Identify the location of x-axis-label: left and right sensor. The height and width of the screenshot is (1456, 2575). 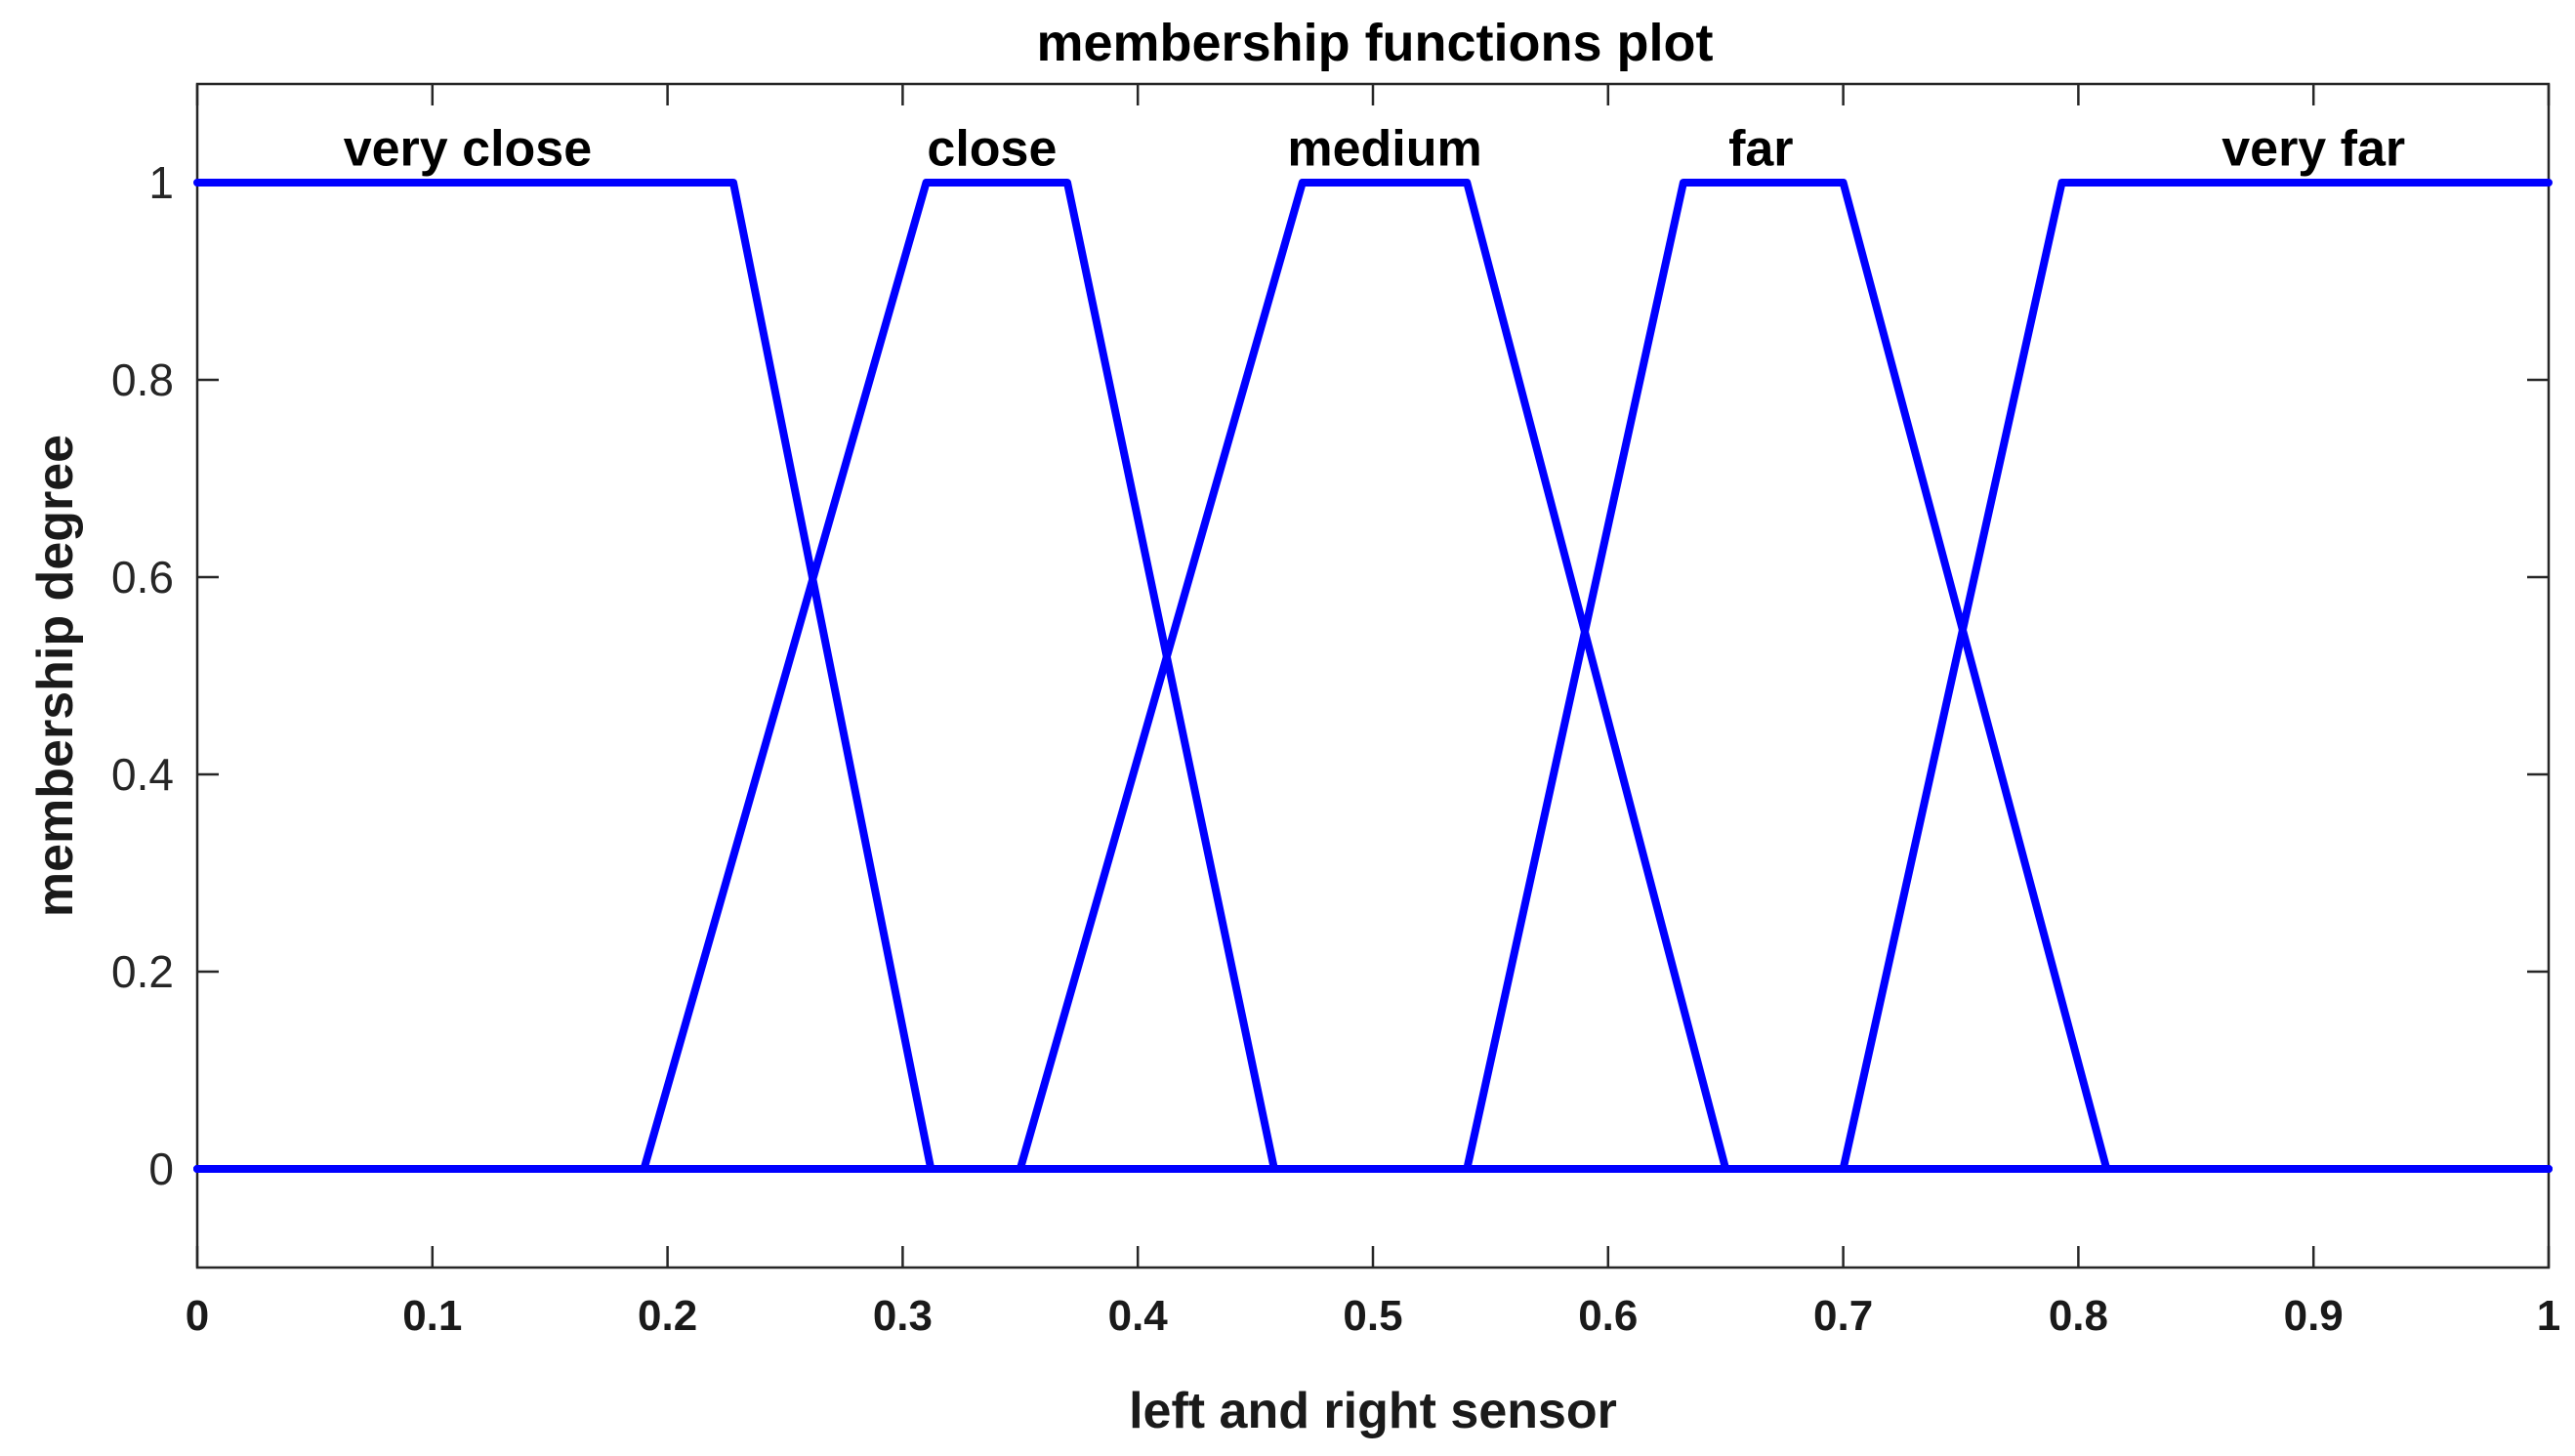
(1373, 1411).